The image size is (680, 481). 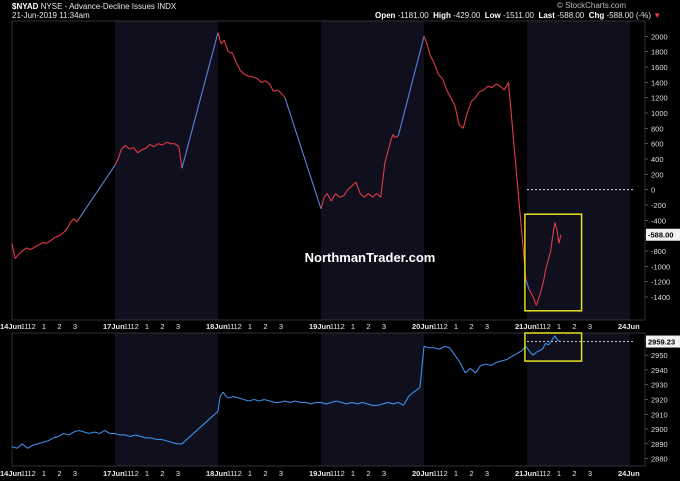 I want to click on y-tick-label: -400, so click(x=658, y=220).